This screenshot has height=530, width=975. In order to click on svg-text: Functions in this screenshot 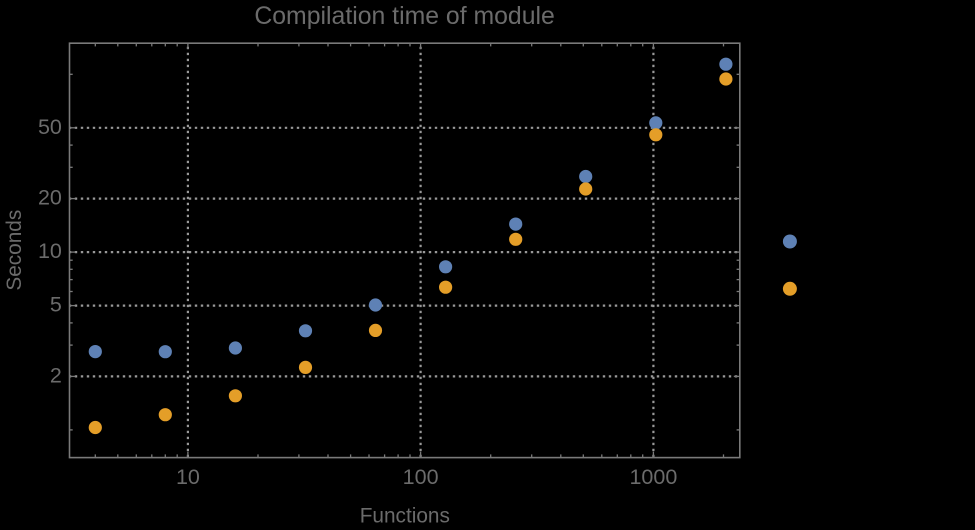, I will do `click(405, 515)`.